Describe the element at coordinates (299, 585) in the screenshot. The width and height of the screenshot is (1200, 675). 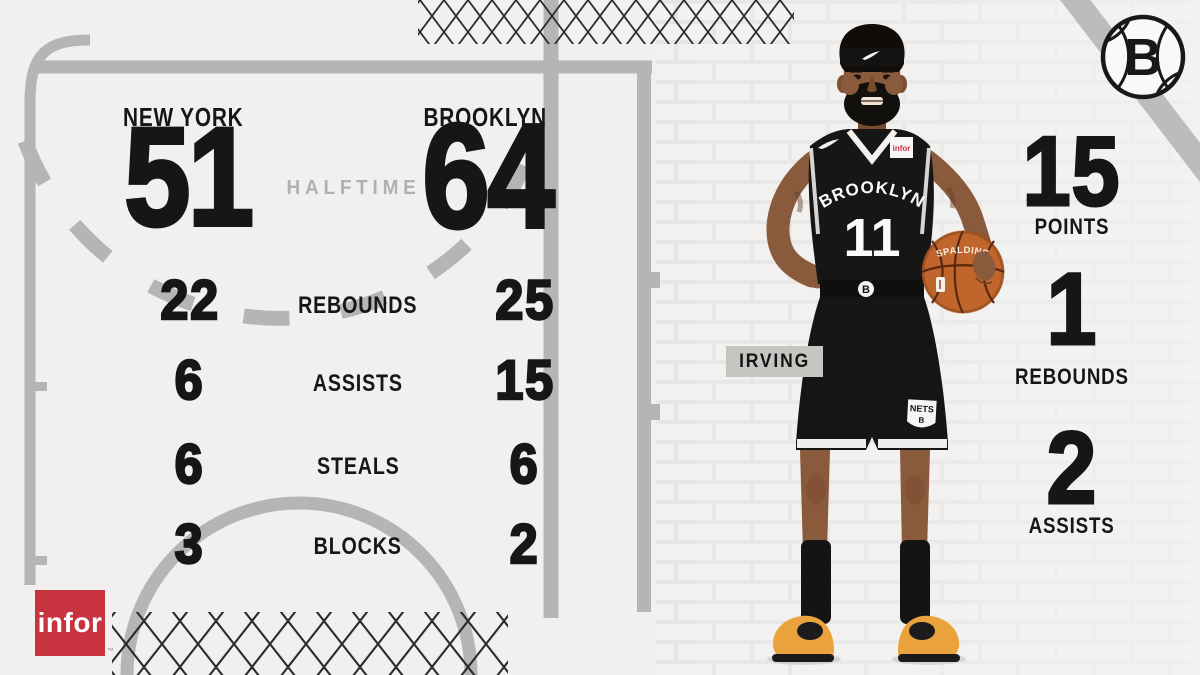
I see `free-throw-circle` at that location.